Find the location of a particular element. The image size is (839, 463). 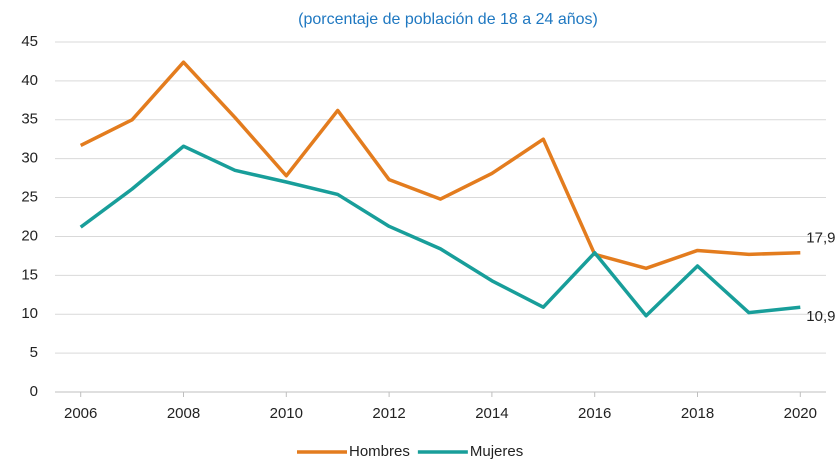

x-tick-label: 2006 is located at coordinates (80, 413).